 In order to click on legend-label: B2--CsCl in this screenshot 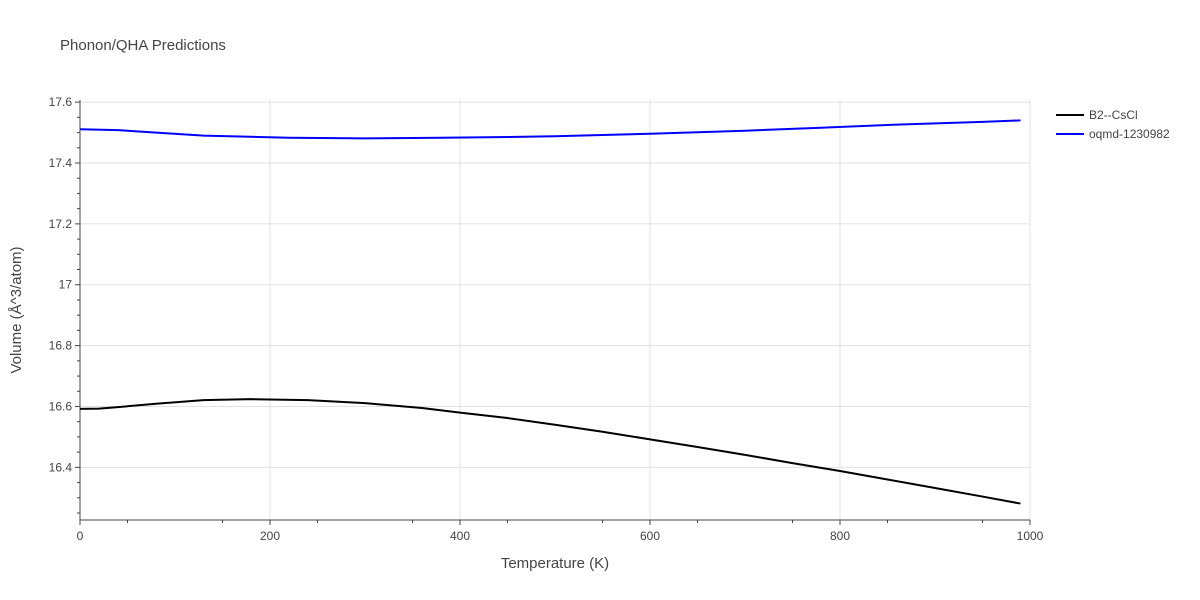, I will do `click(1113, 115)`.